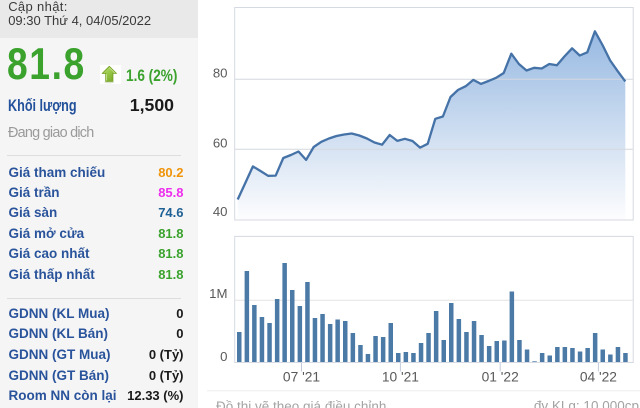 The width and height of the screenshot is (640, 408). Describe the element at coordinates (400, 376) in the screenshot. I see `svg-text: 10 '21` at that location.